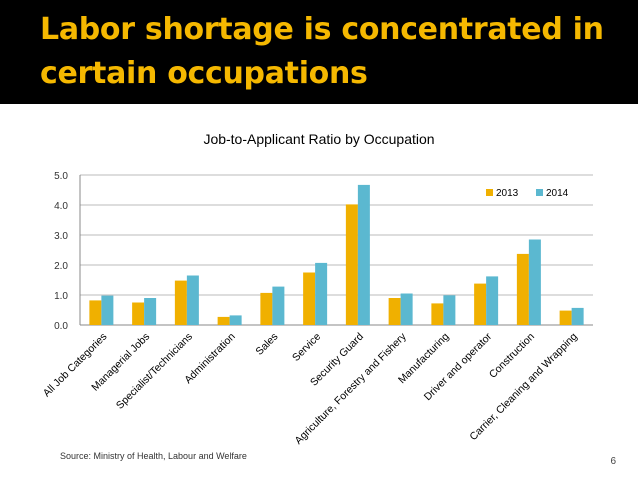 The width and height of the screenshot is (638, 479). What do you see at coordinates (266, 344) in the screenshot?
I see `x-tick-label: Sales` at bounding box center [266, 344].